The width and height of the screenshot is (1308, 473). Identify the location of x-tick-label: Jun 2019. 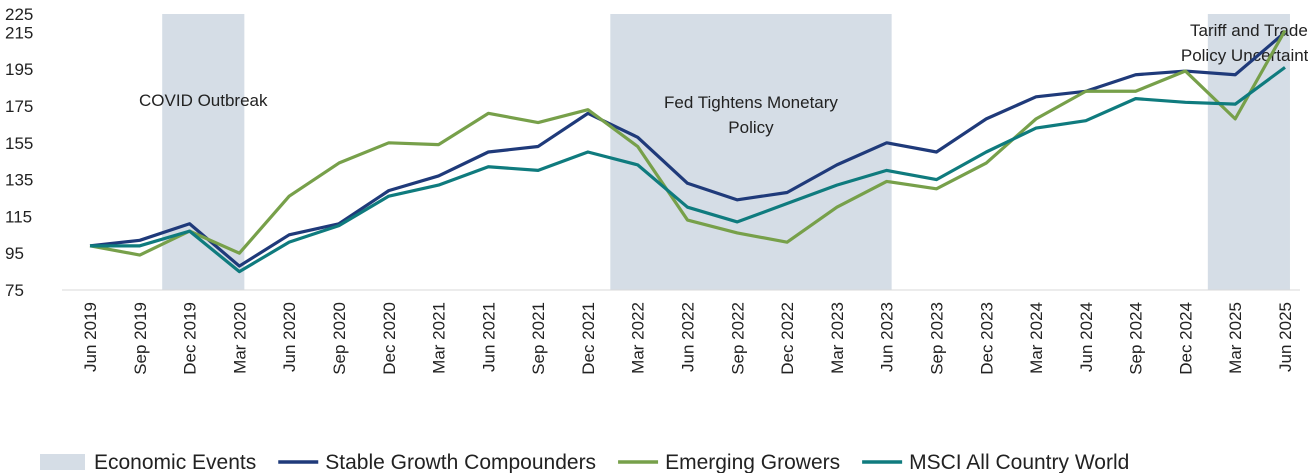
(90, 337).